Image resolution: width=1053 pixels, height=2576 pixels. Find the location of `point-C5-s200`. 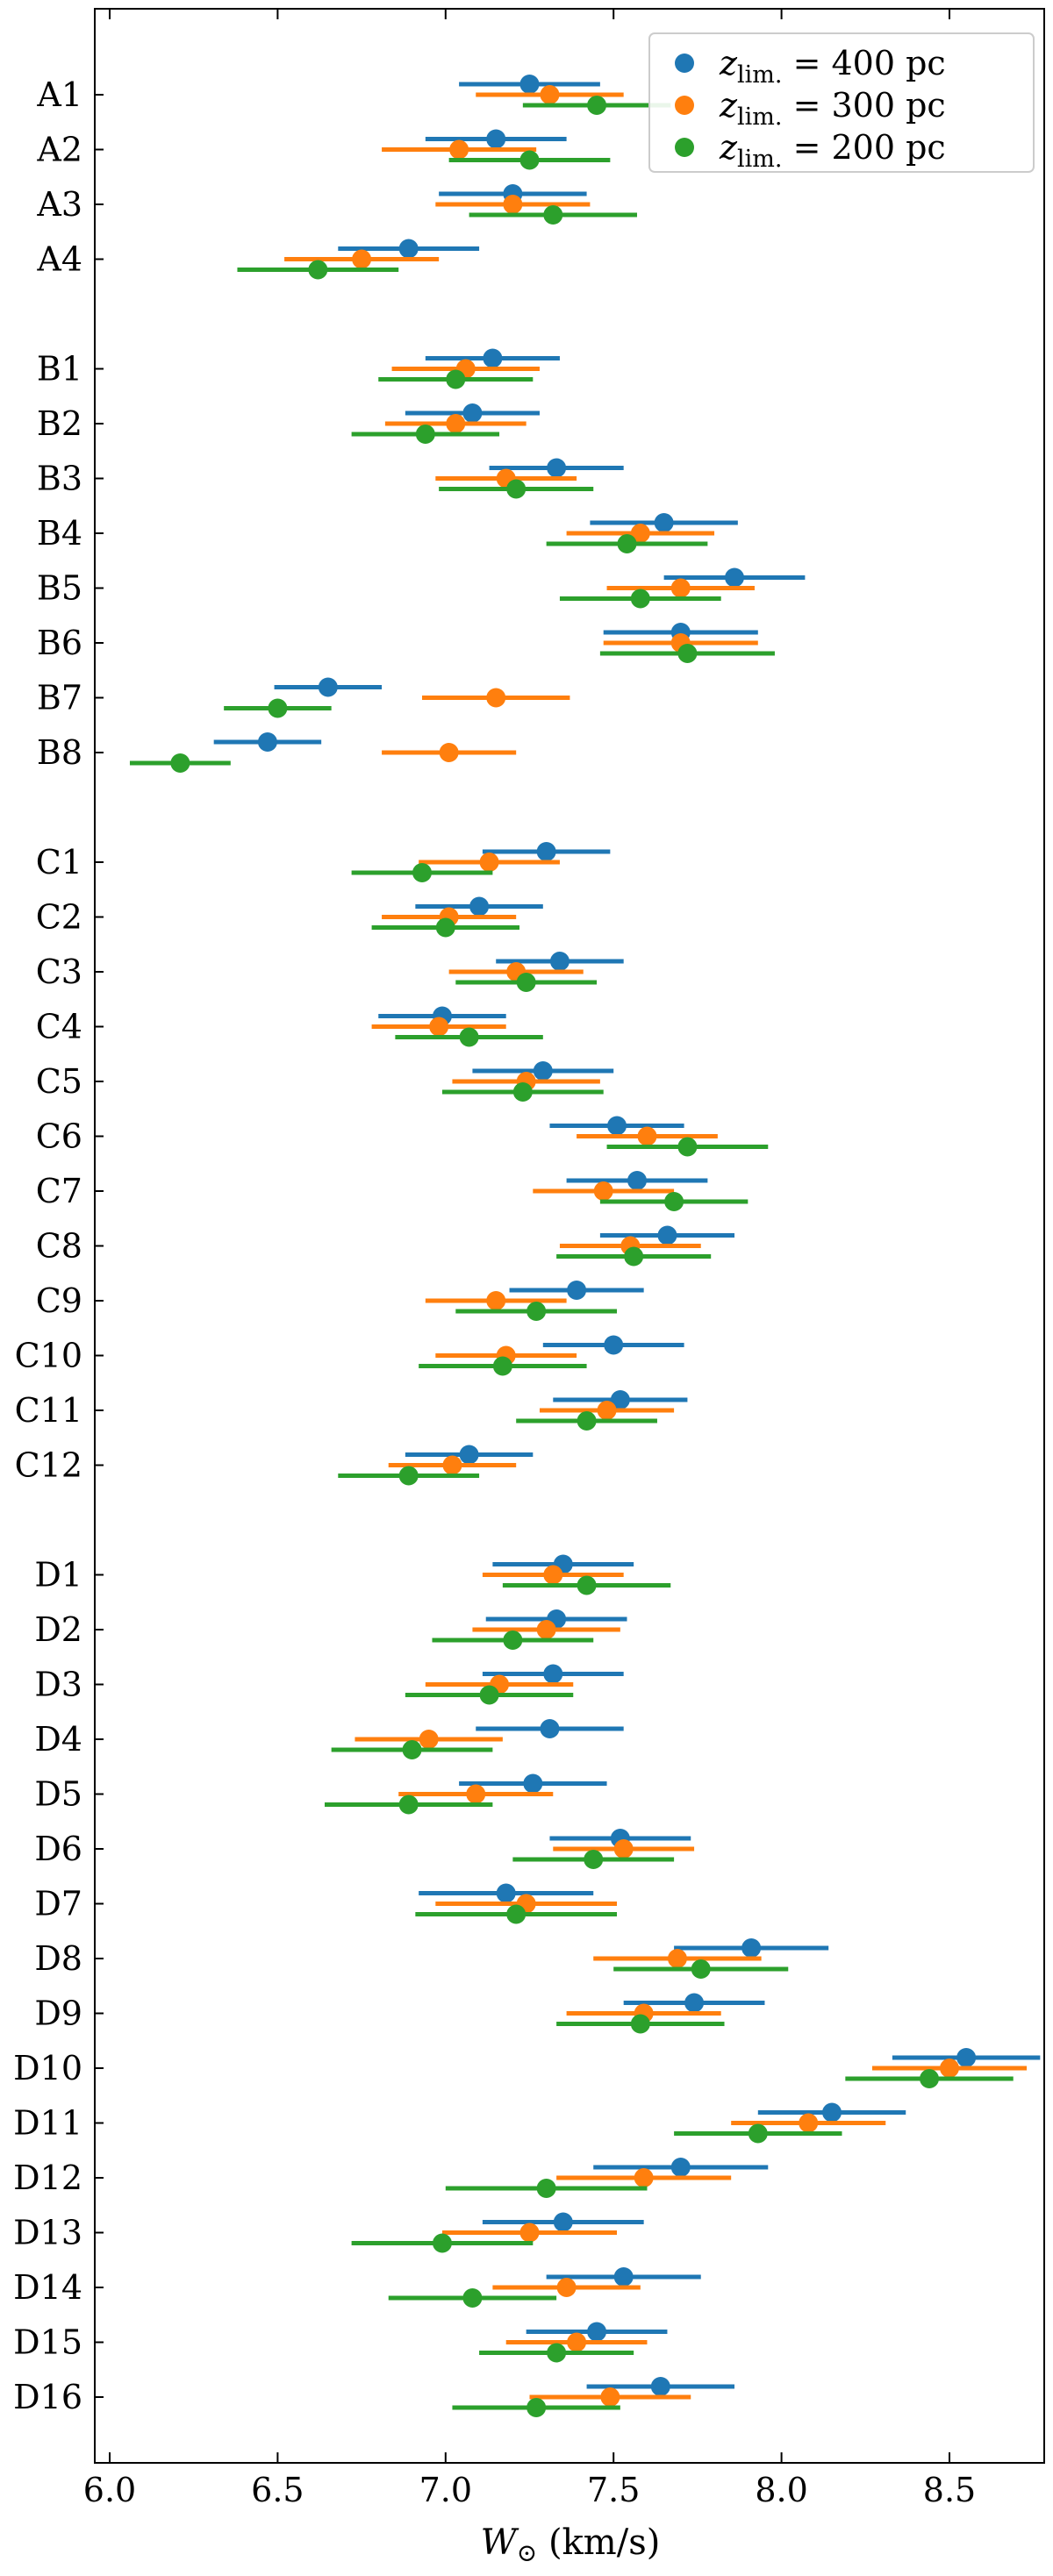

point-C5-s200 is located at coordinates (522, 1092).